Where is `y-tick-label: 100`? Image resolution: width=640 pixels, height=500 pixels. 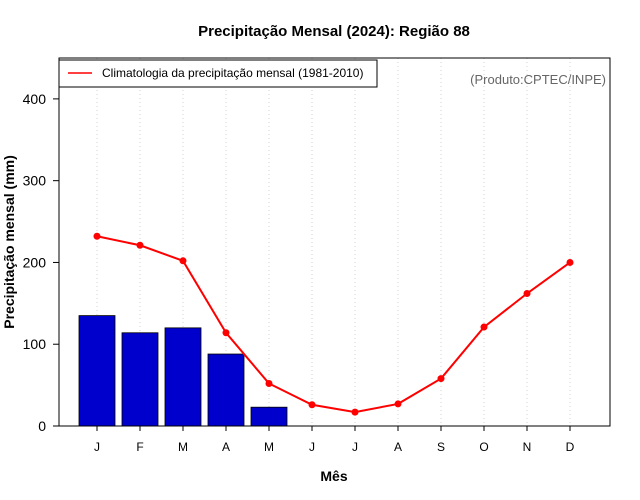 y-tick-label: 100 is located at coordinates (35, 344).